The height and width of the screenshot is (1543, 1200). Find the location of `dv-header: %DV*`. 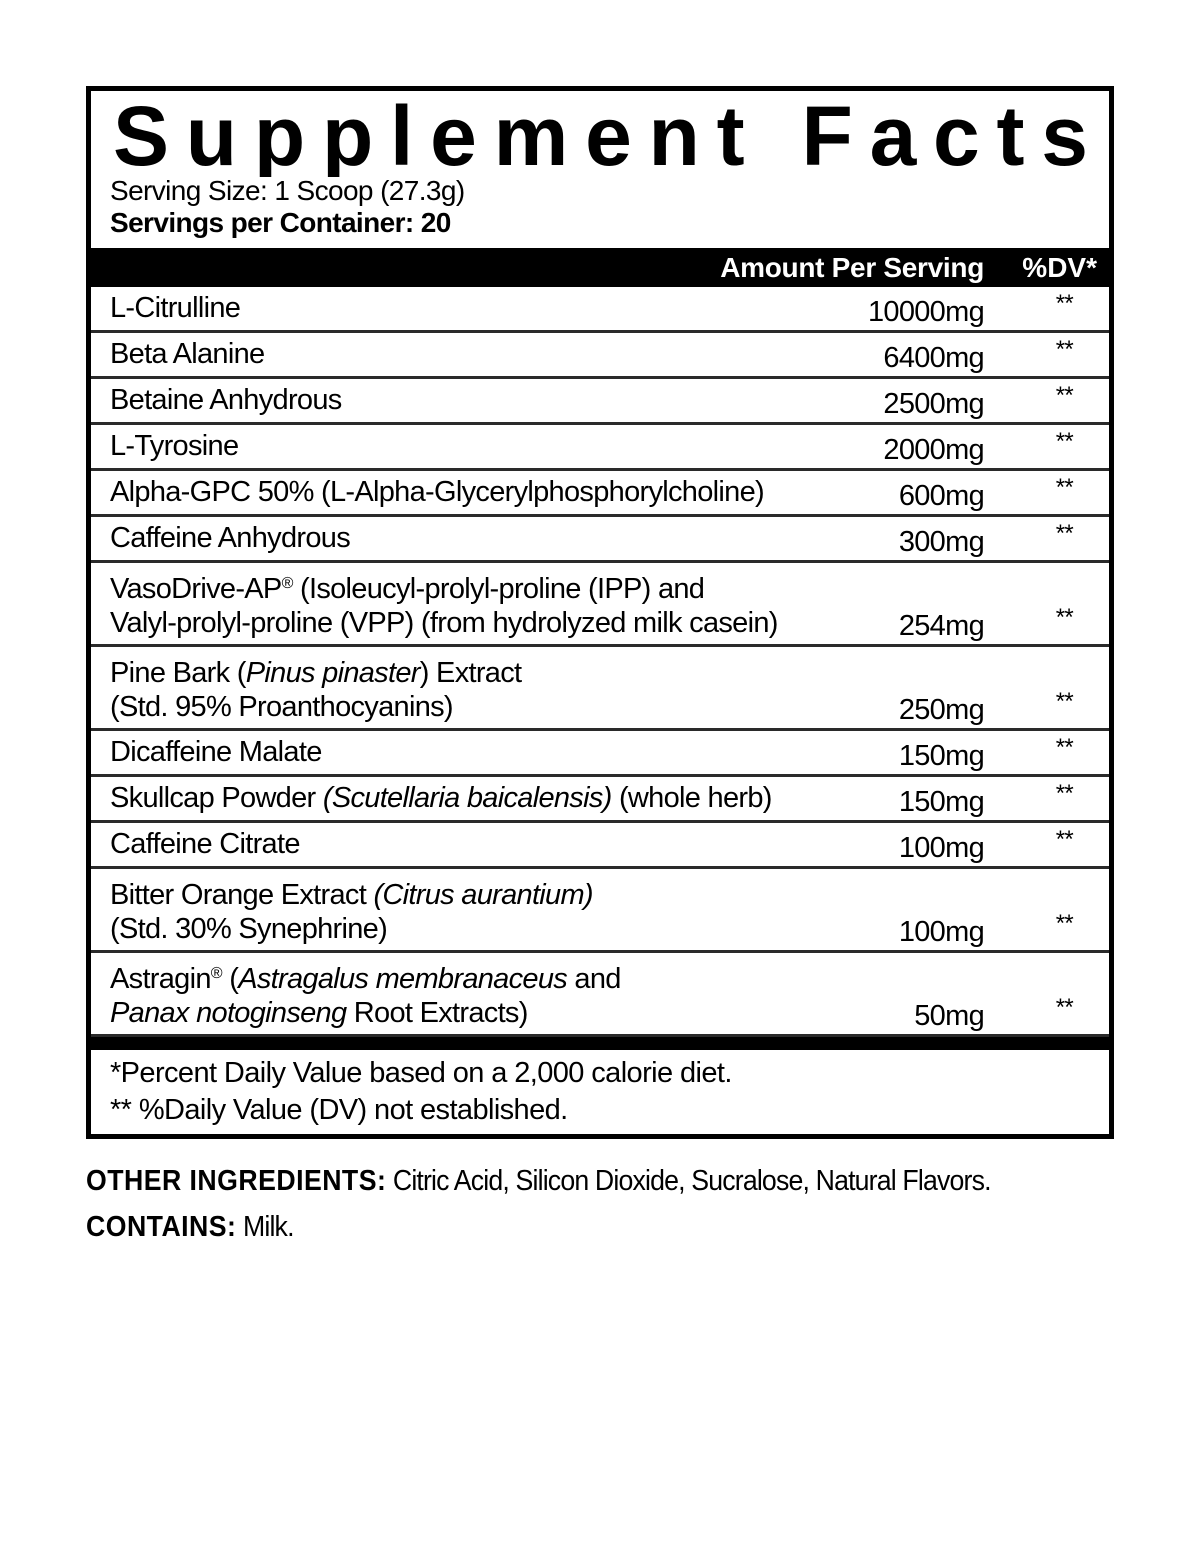

dv-header: %DV* is located at coordinates (1059, 267).